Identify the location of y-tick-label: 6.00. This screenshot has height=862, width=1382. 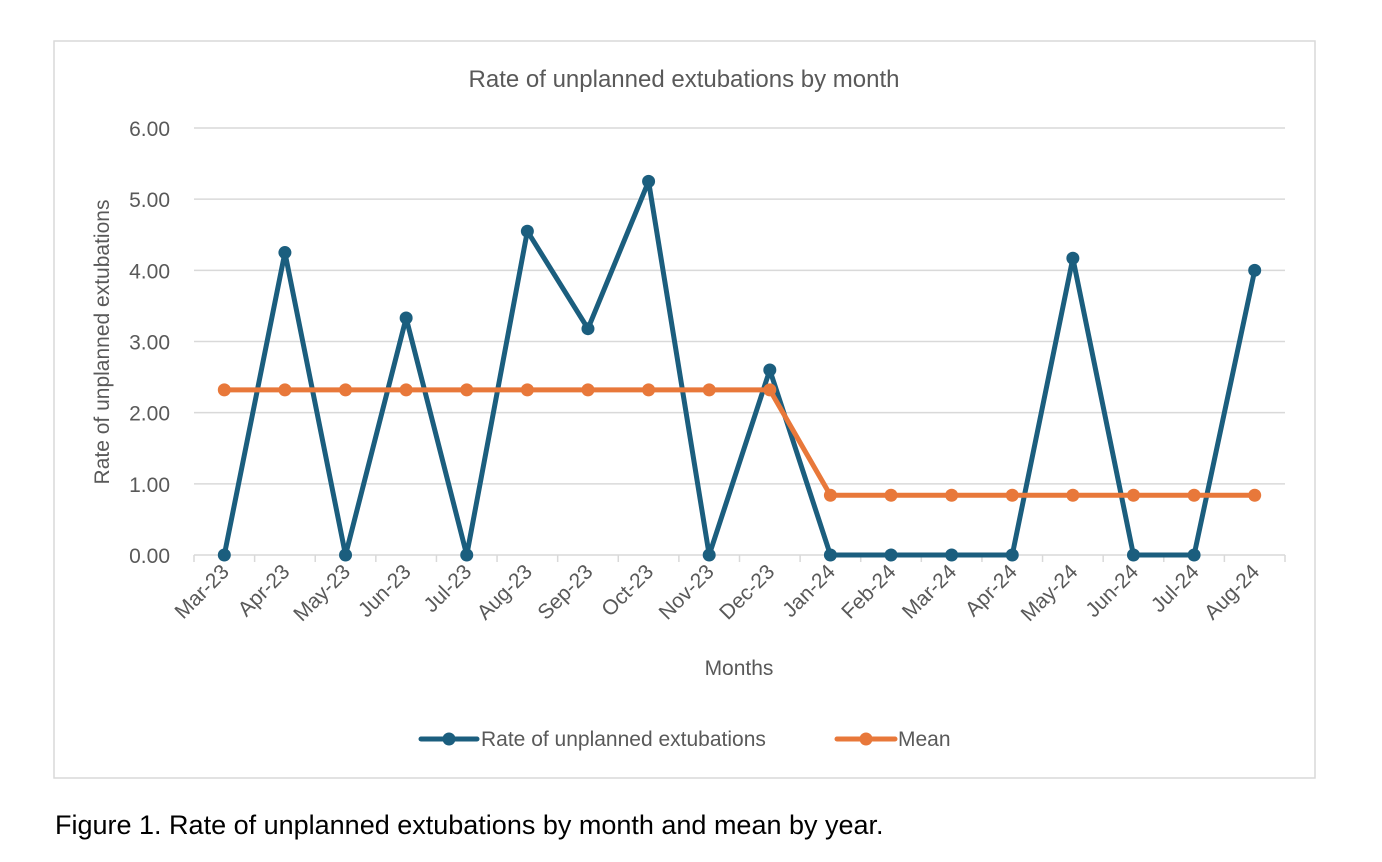
(149, 129).